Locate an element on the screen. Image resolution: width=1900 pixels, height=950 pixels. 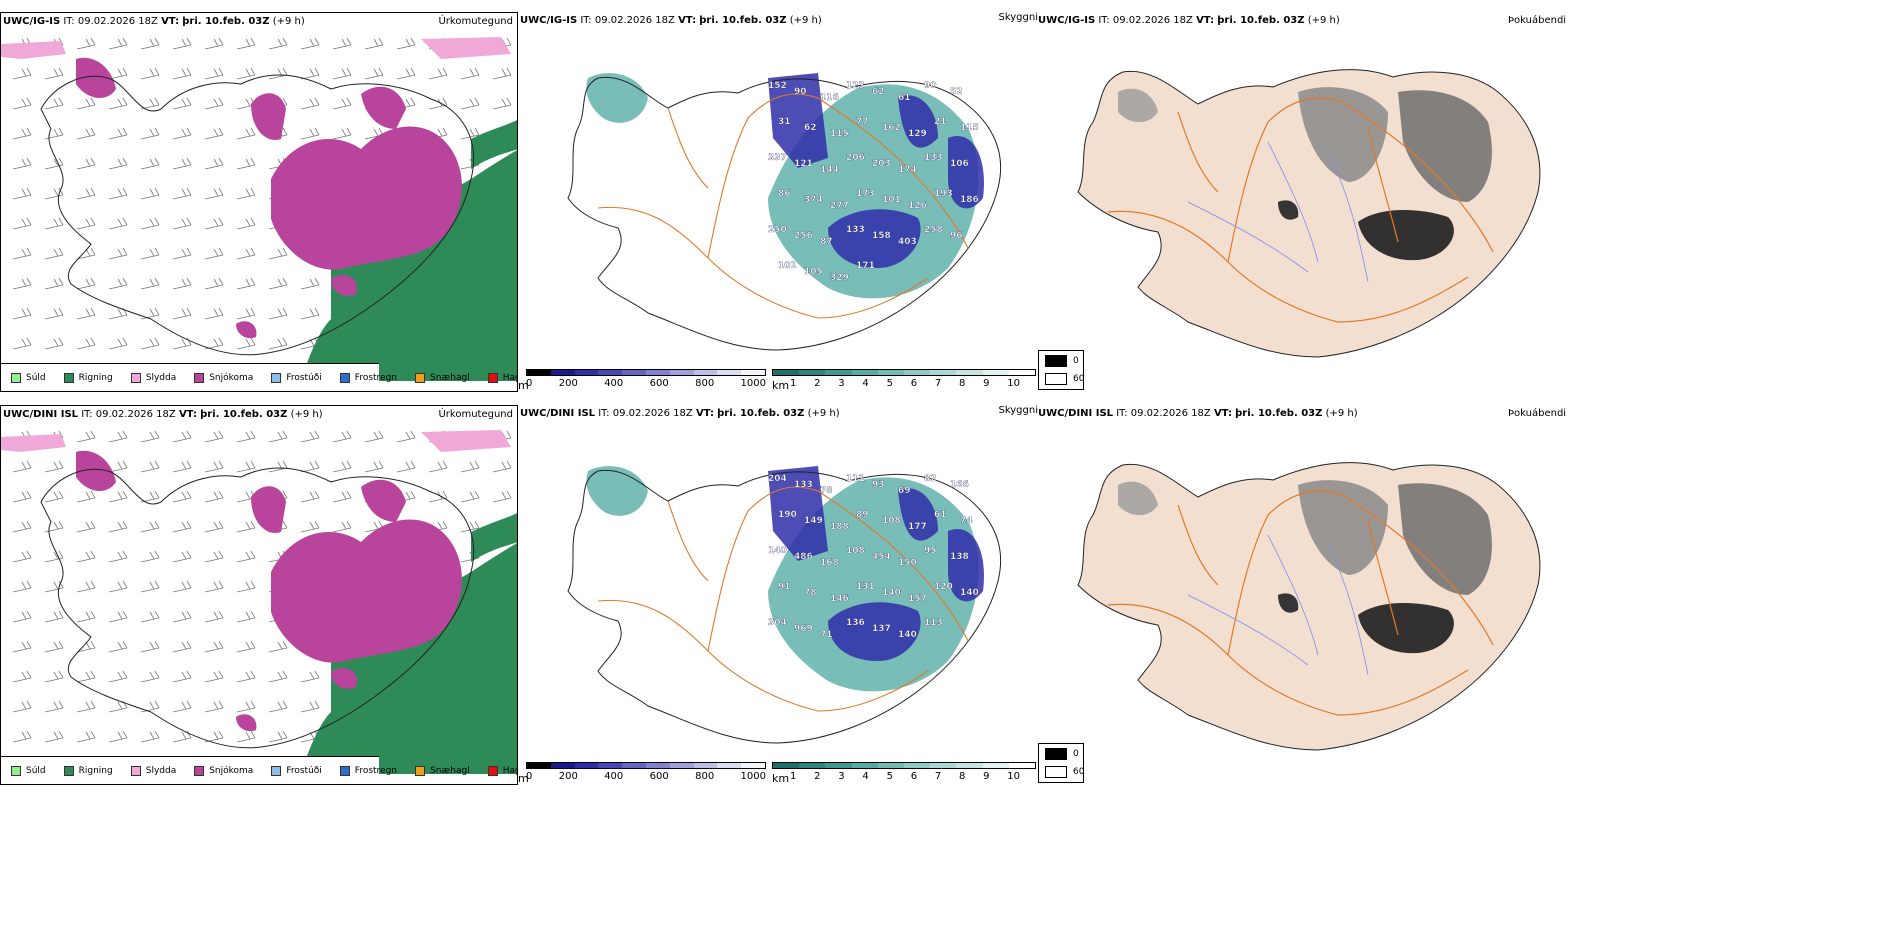
visibility-value-label: 133 is located at coordinates (803, 485).